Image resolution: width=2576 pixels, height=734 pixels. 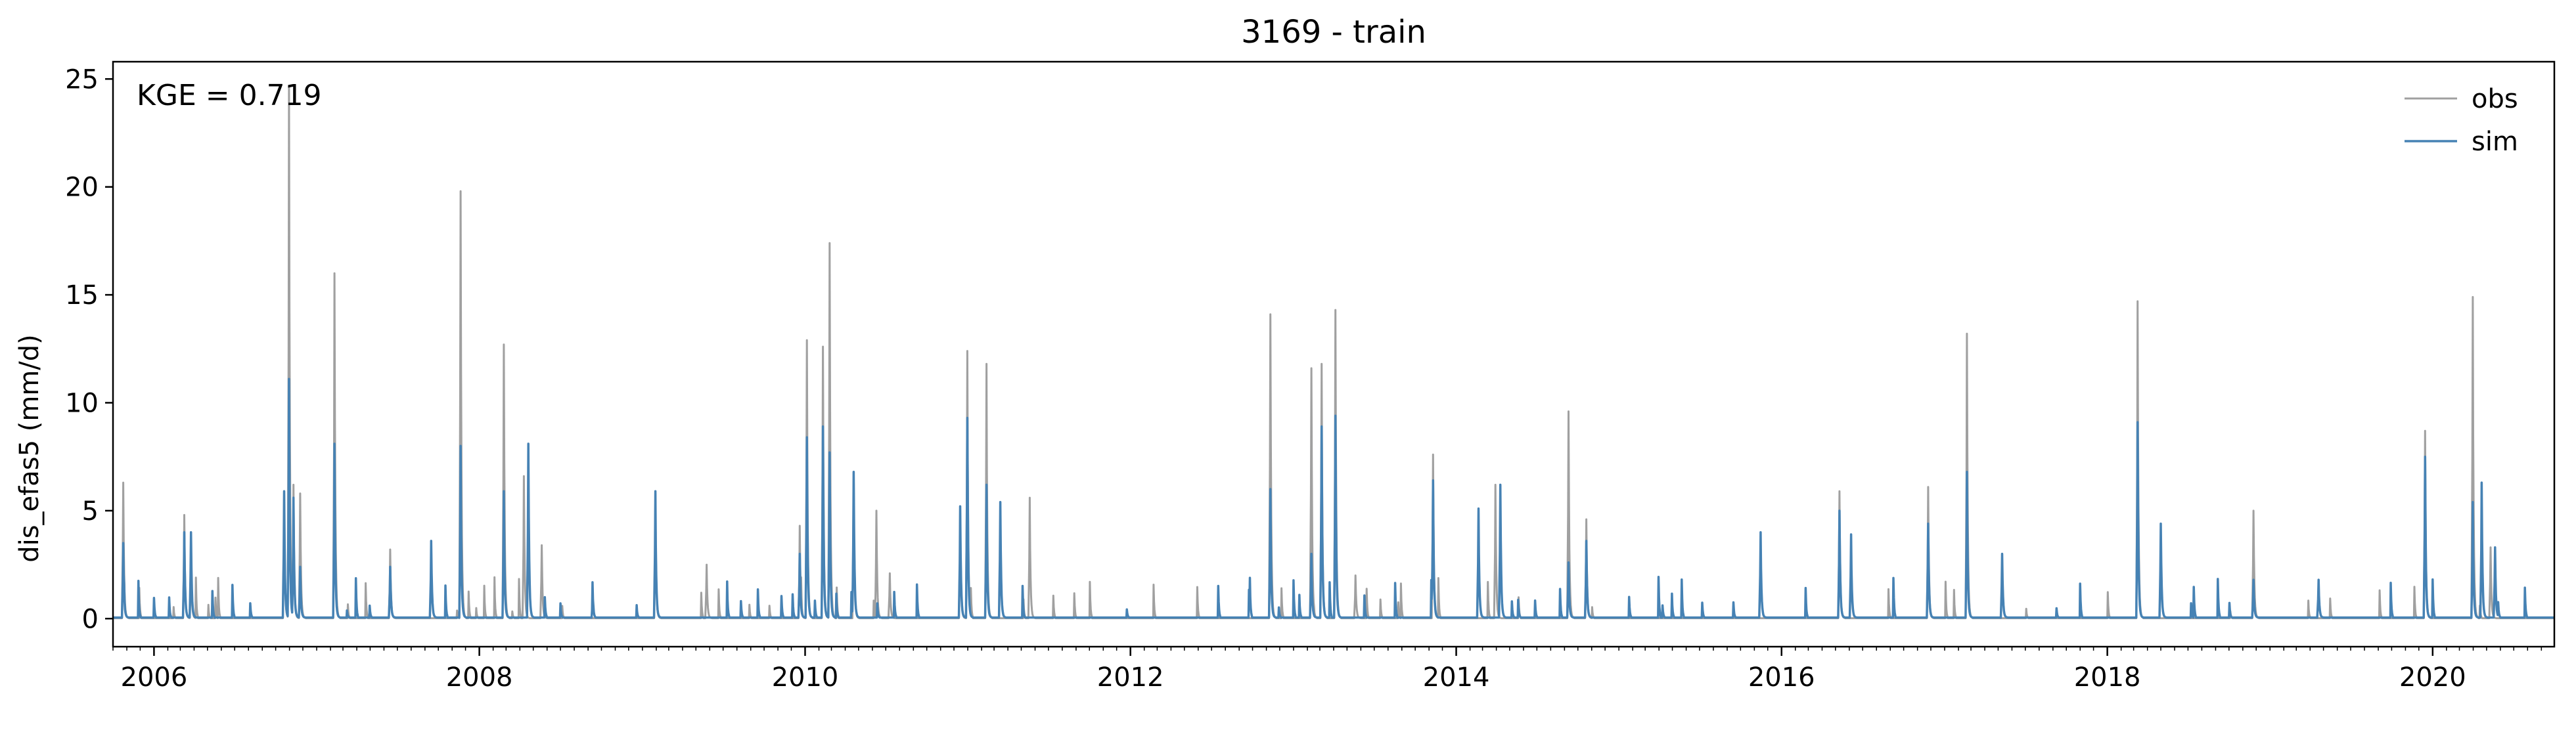 What do you see at coordinates (2495, 142) in the screenshot?
I see `legend-label-sim: sim` at bounding box center [2495, 142].